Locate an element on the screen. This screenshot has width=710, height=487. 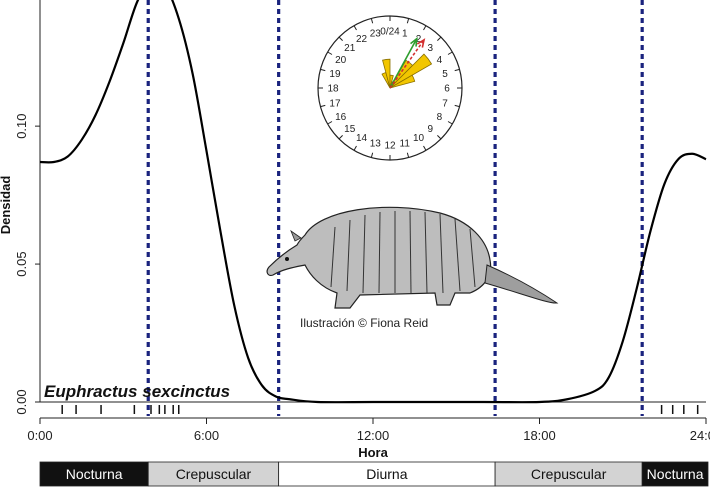
band-label-0: Nocturna is located at coordinates (94, 474).